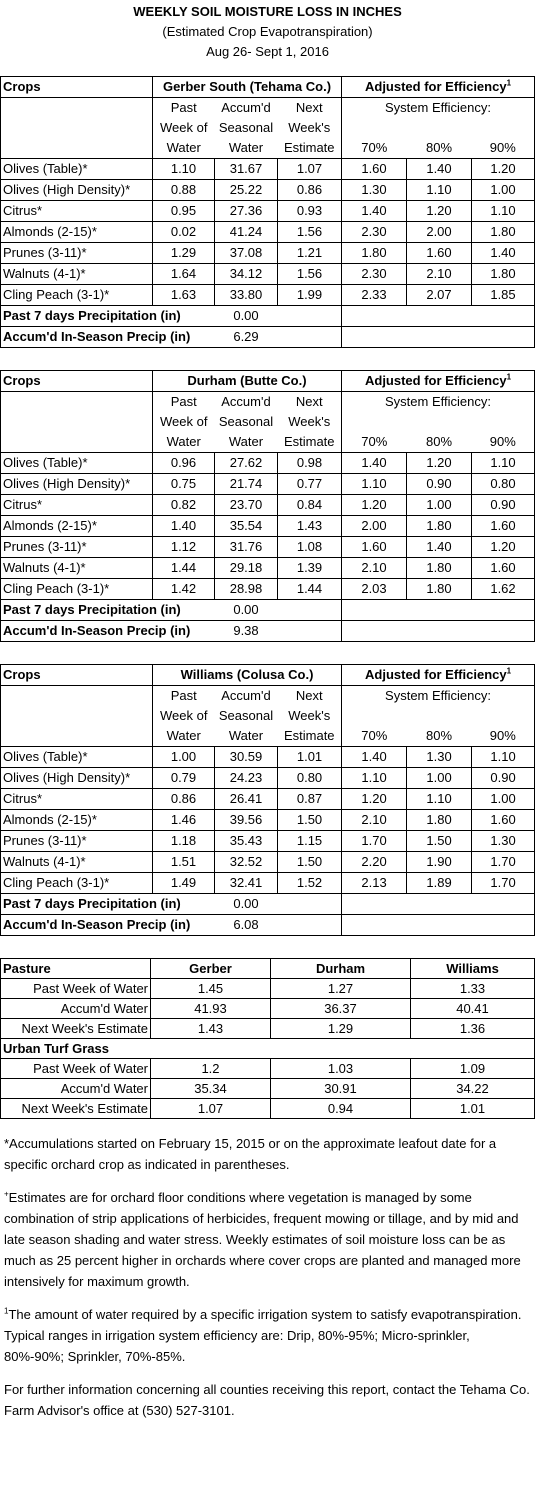  What do you see at coordinates (183, 883) in the screenshot?
I see `crop-value: 1.49` at bounding box center [183, 883].